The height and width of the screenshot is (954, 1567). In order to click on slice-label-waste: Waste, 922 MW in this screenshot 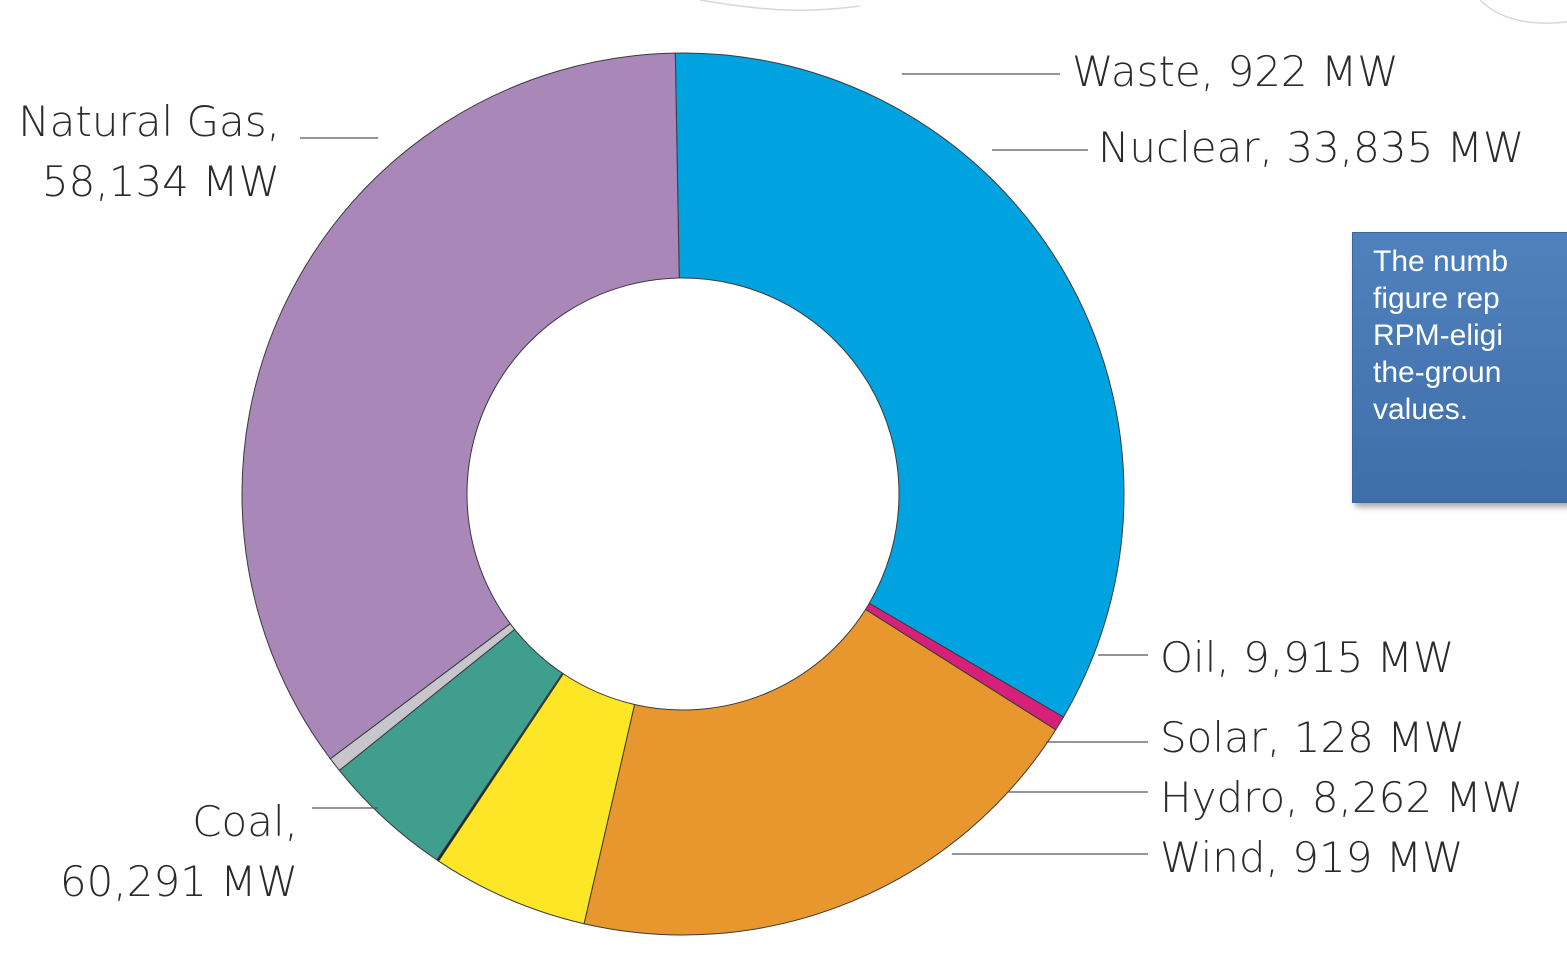, I will do `click(1235, 71)`.